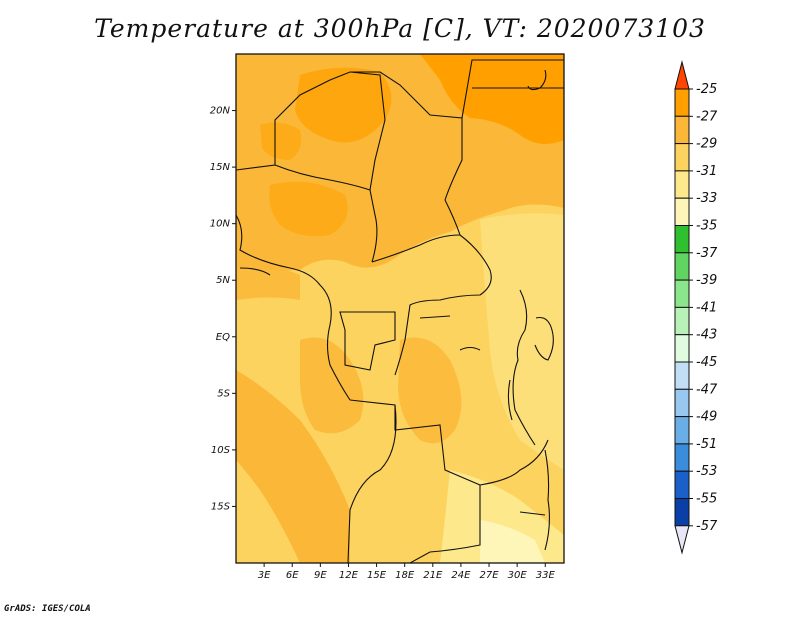  I want to click on colorbar-label: -37, so click(707, 253).